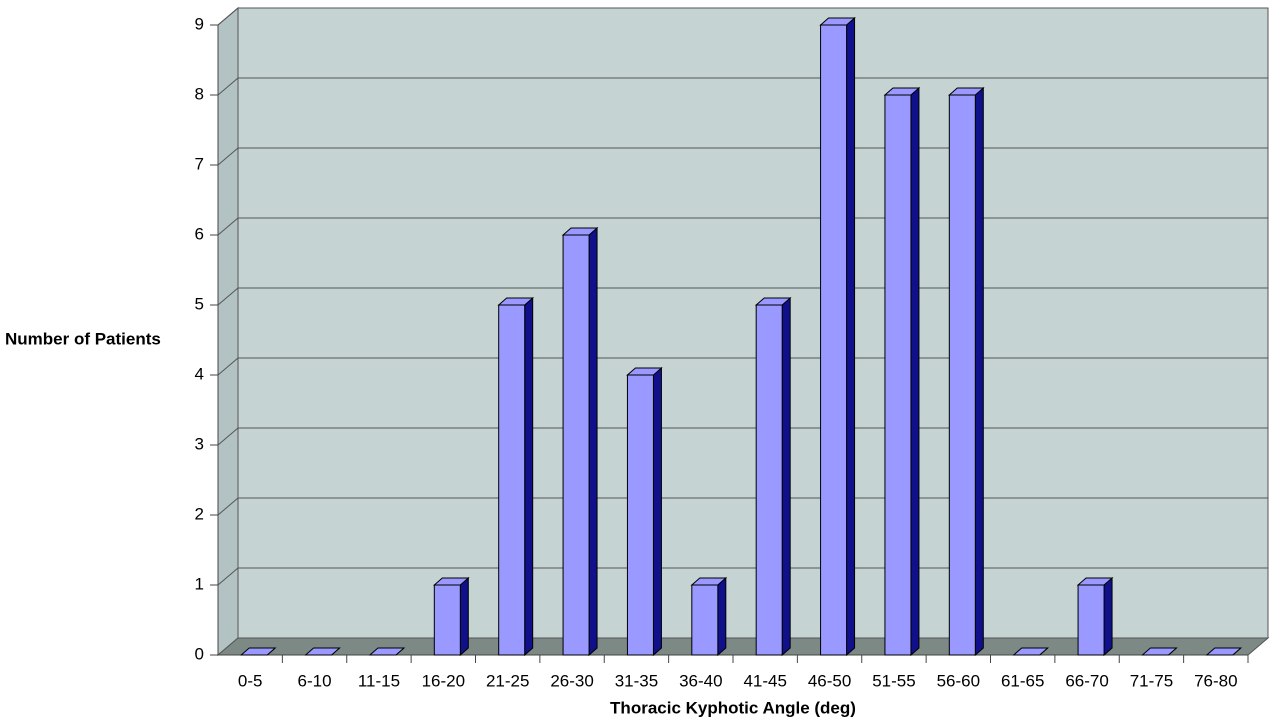 Image resolution: width=1280 pixels, height=724 pixels. What do you see at coordinates (700, 680) in the screenshot?
I see `x-tick-label: 36-40` at bounding box center [700, 680].